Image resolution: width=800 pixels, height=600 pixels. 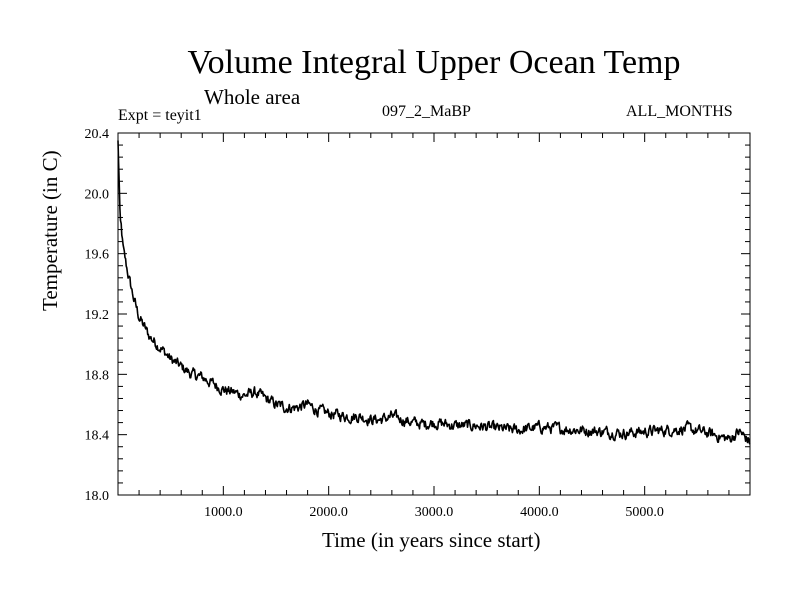 What do you see at coordinates (97, 436) in the screenshot?
I see `y-tick-label: 18.4` at bounding box center [97, 436].